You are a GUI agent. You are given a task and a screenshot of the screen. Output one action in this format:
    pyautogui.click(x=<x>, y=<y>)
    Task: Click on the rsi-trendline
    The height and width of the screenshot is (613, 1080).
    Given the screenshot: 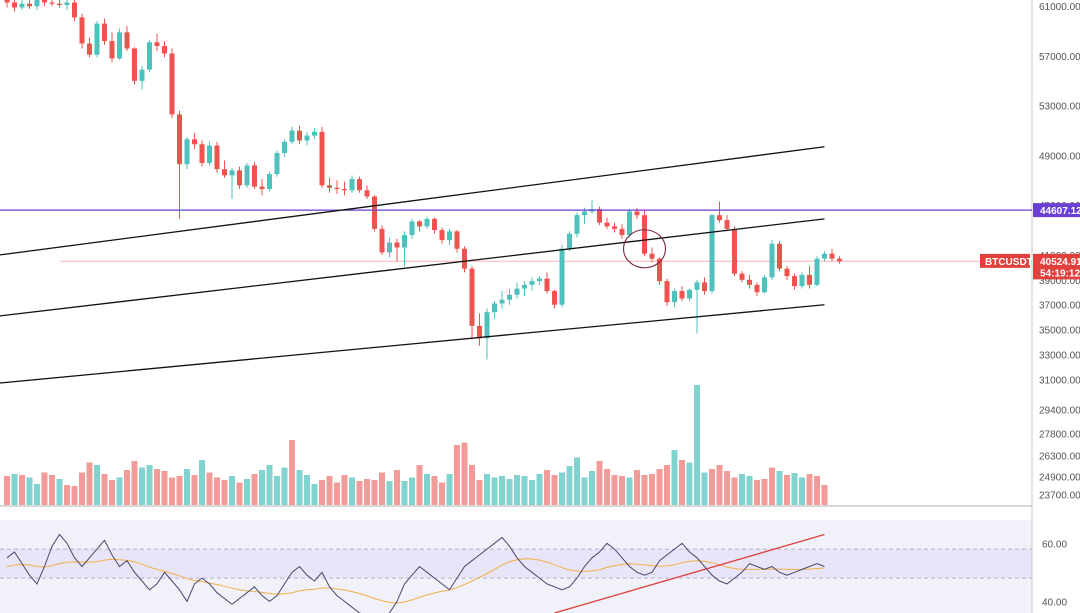 What is the action you would take?
    pyautogui.click(x=689, y=573)
    